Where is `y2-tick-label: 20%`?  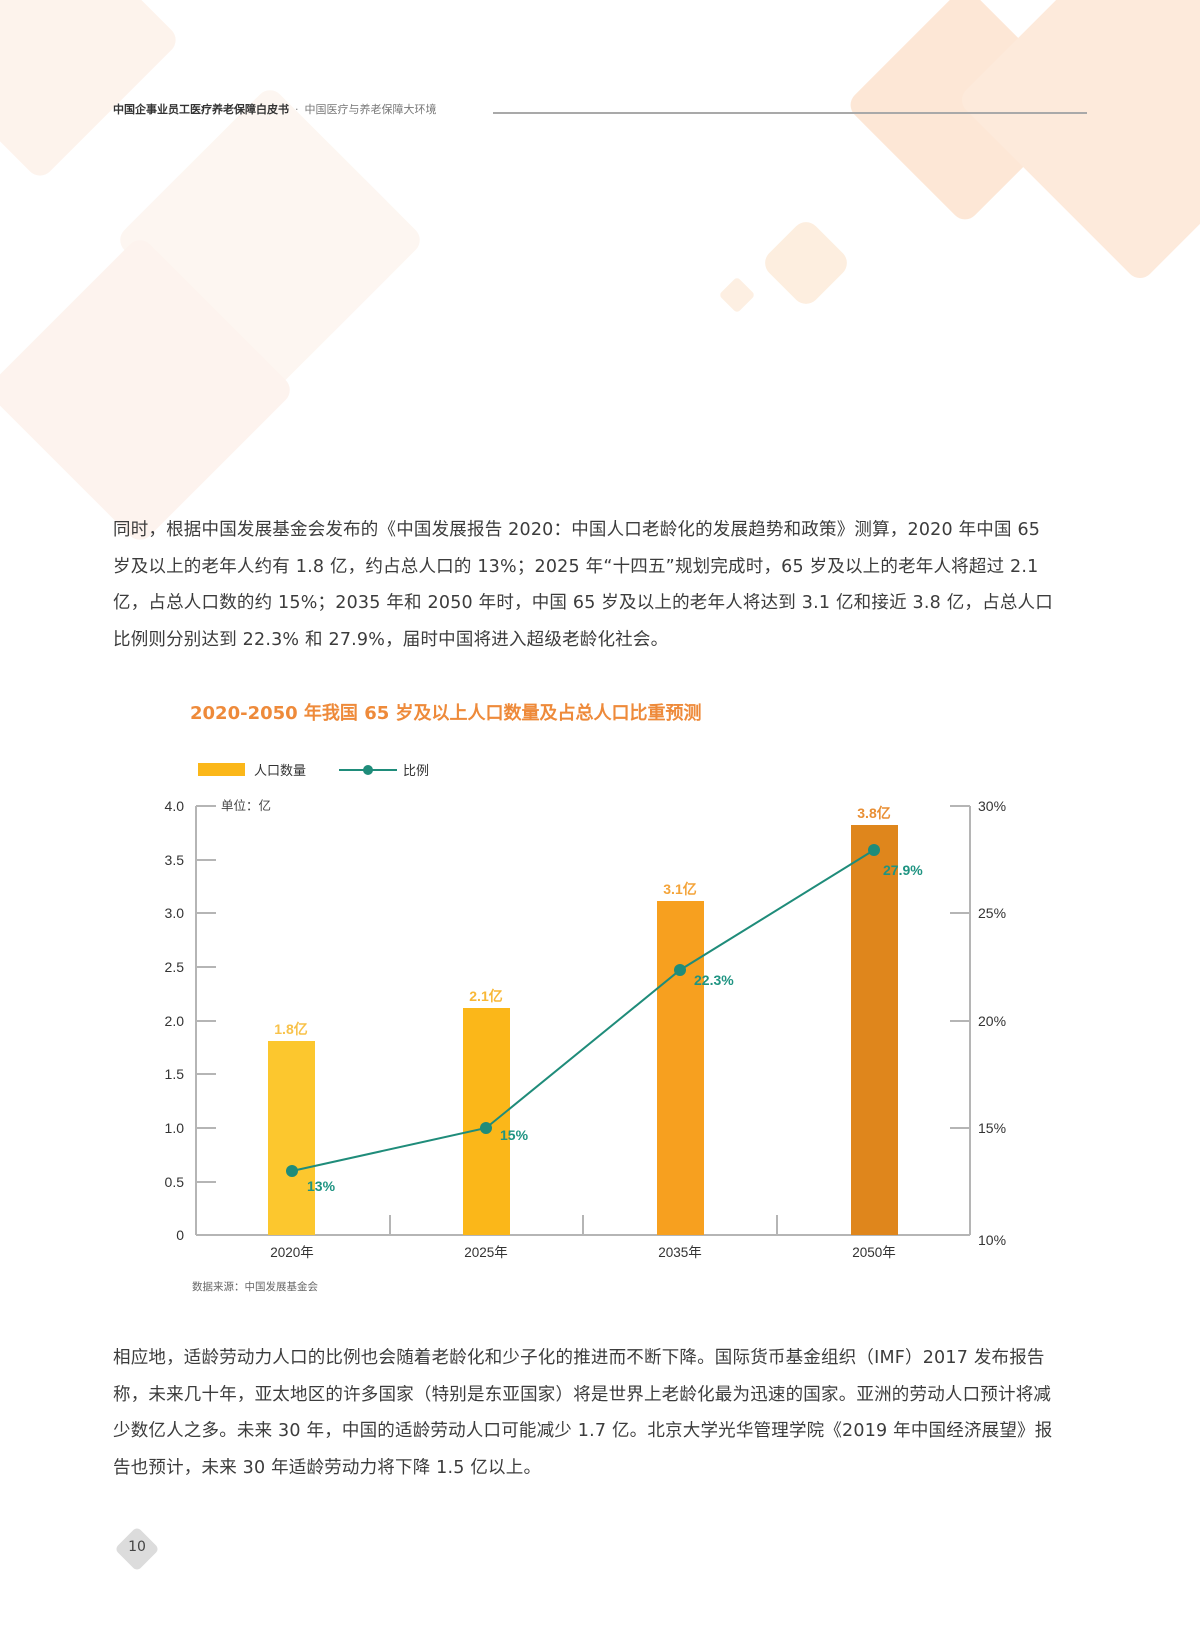 y2-tick-label: 20% is located at coordinates (992, 1021).